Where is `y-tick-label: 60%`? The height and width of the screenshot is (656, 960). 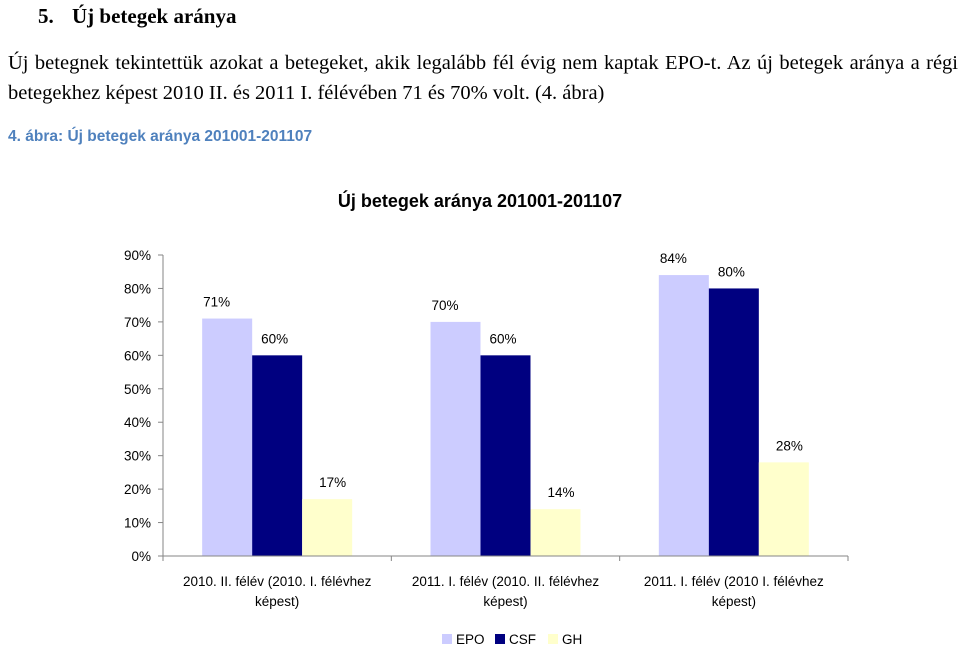
y-tick-label: 60% is located at coordinates (137, 355).